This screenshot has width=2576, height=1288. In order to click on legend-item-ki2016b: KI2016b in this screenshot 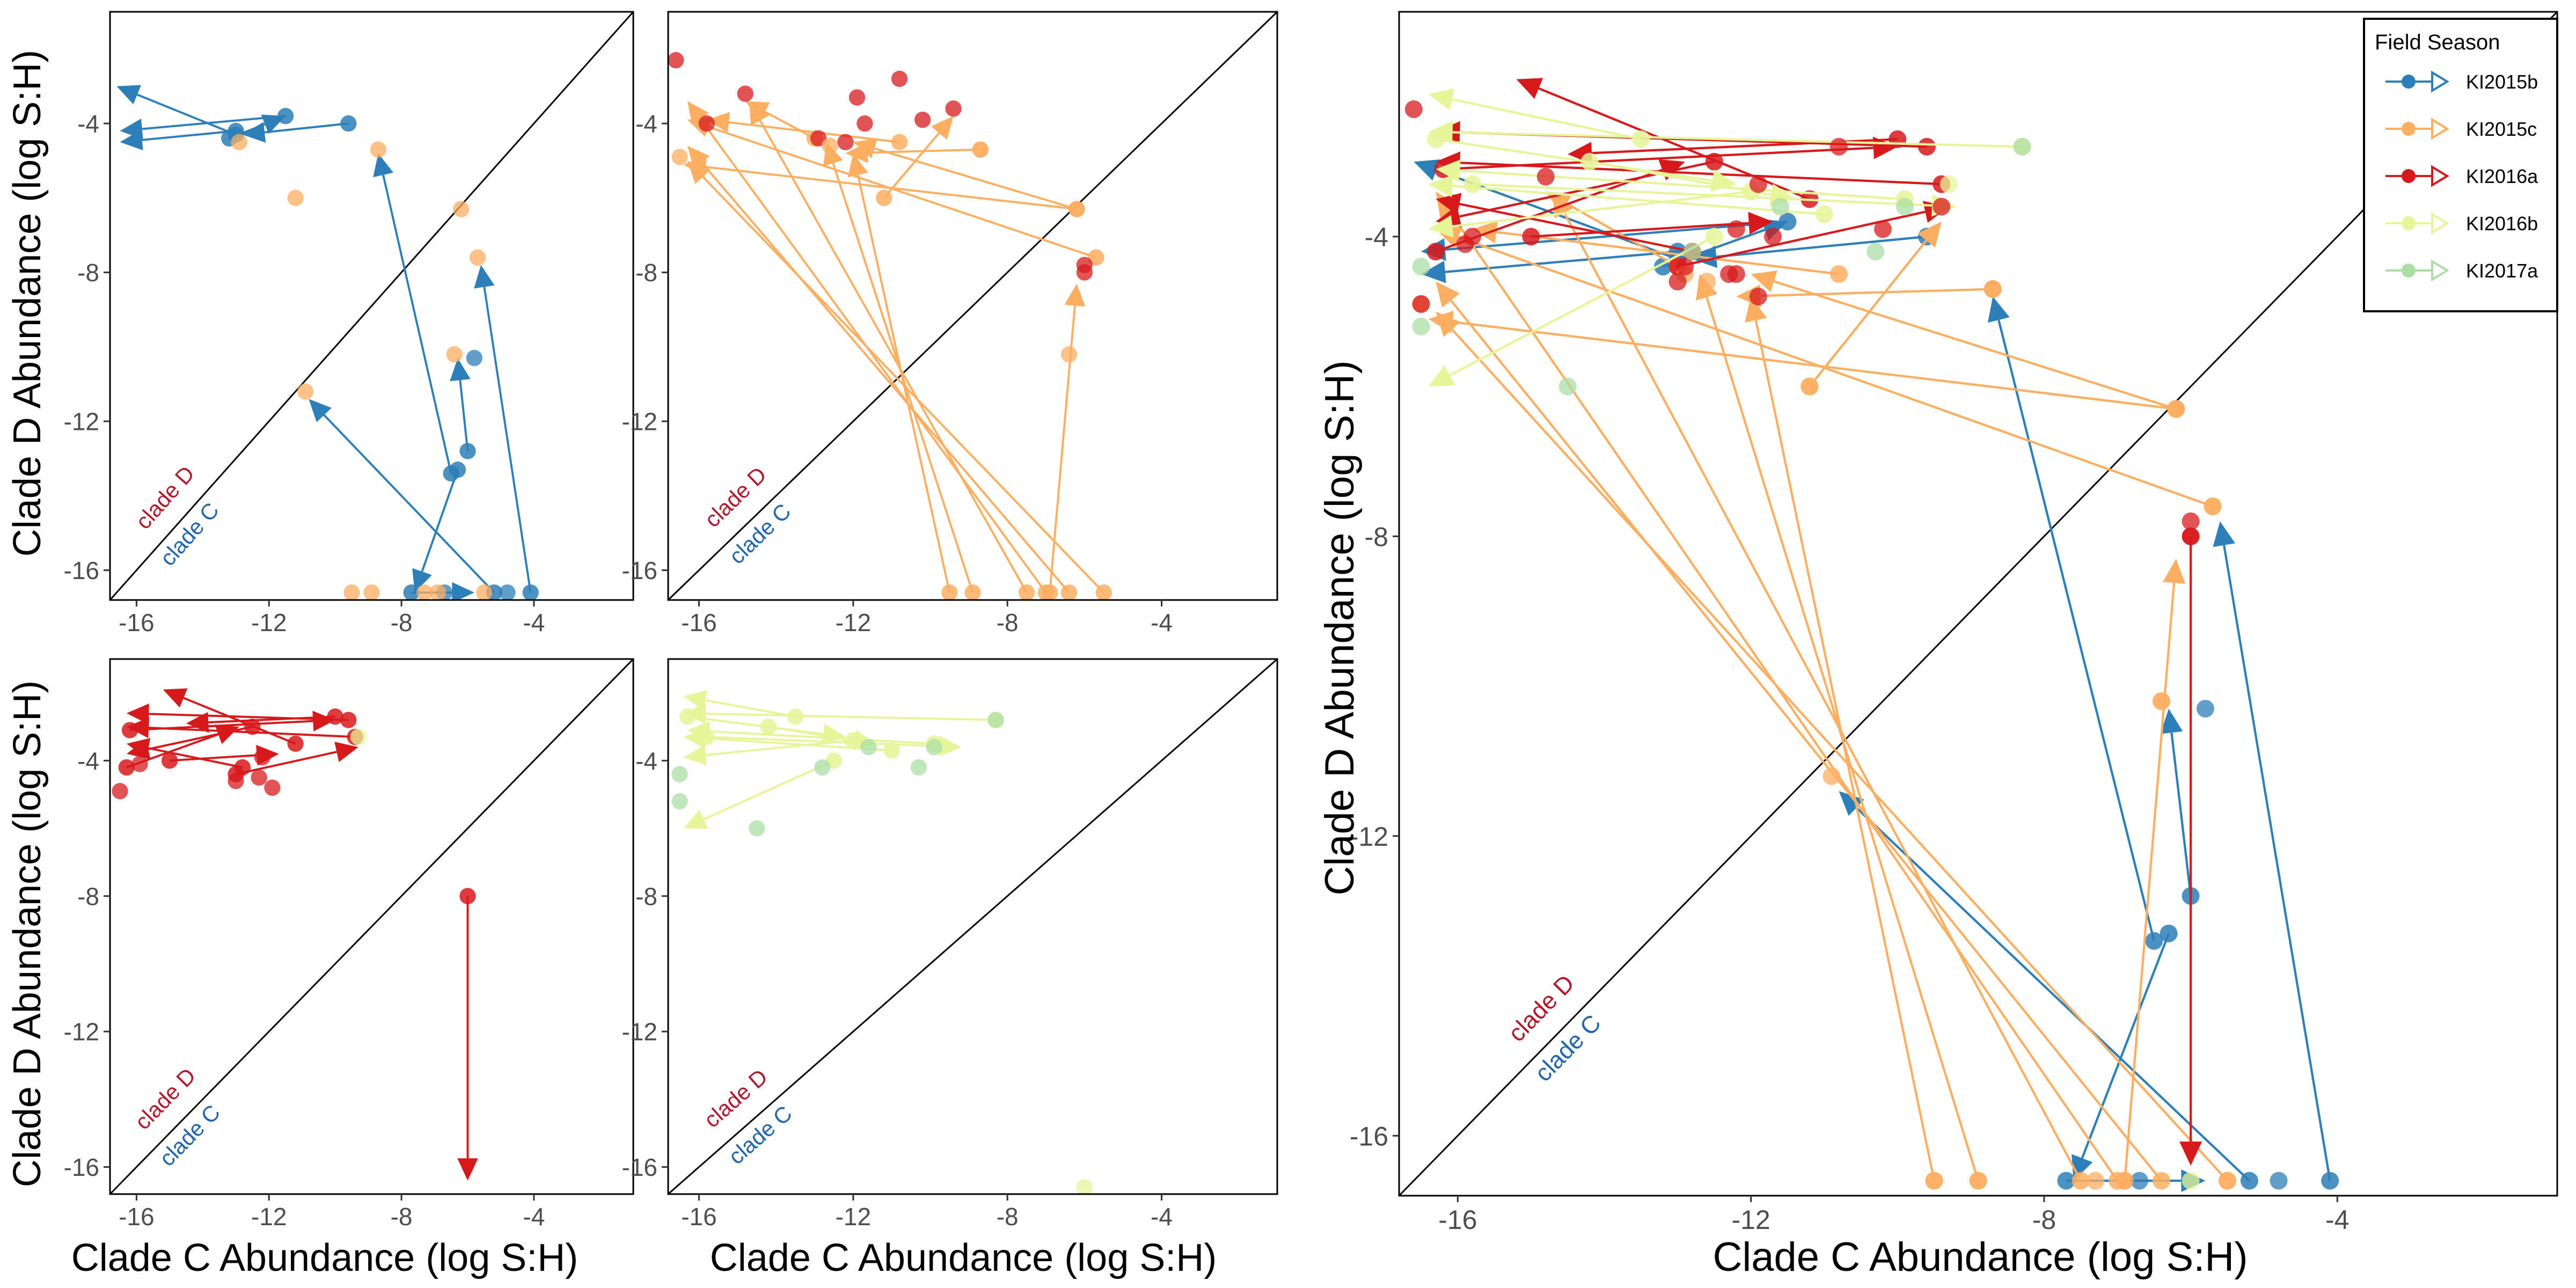, I will do `click(2461, 223)`.